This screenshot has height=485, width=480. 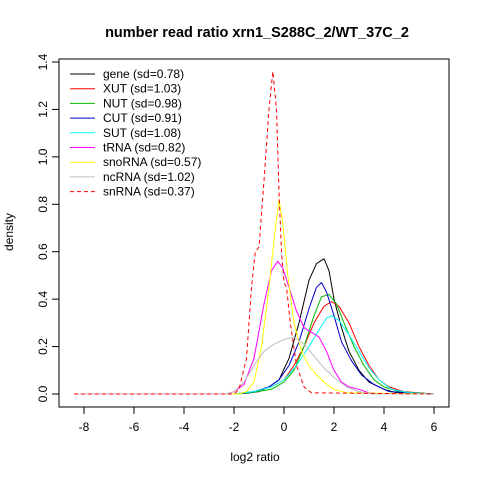 What do you see at coordinates (43, 346) in the screenshot?
I see `y-tick-label: 0.2` at bounding box center [43, 346].